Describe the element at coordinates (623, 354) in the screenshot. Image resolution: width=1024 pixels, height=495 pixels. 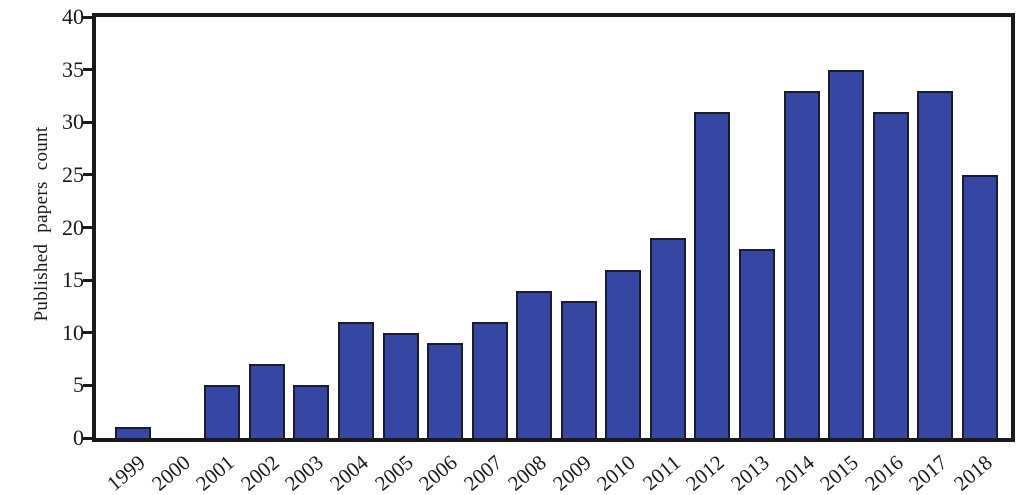
I see `bar-2010` at that location.